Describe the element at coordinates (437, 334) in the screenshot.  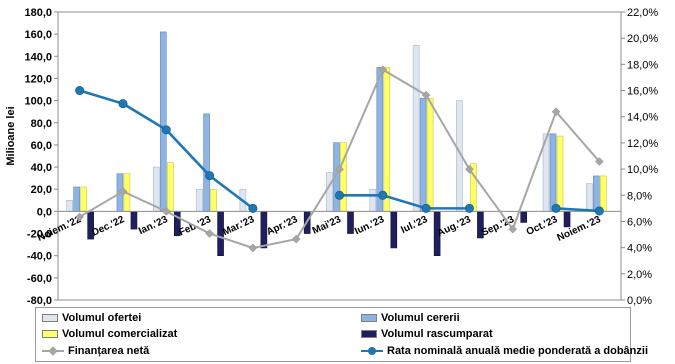
I see `legend-label: Volumul rascumparat` at that location.